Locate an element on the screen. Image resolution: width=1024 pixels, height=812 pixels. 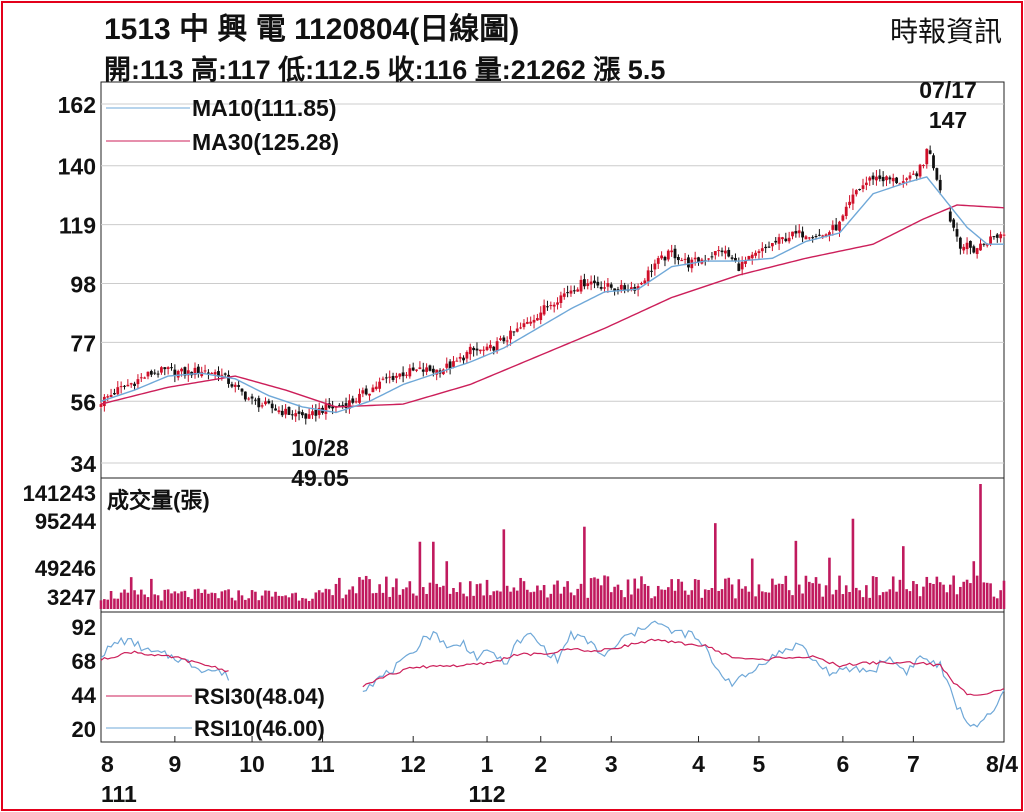
rsi30-line is located at coordinates (683, 667).